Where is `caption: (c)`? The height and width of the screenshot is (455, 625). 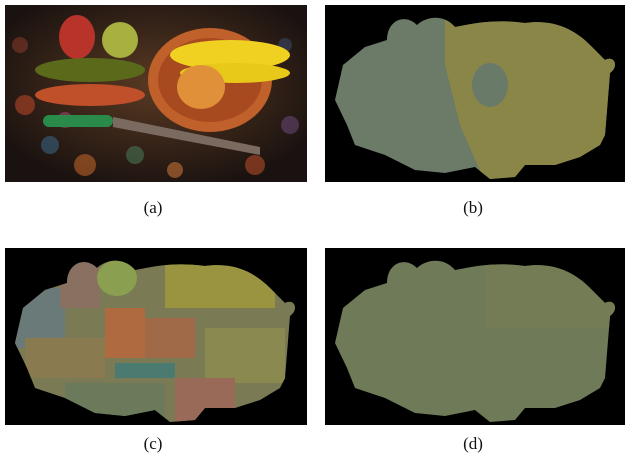 caption: (c) is located at coordinates (153, 443).